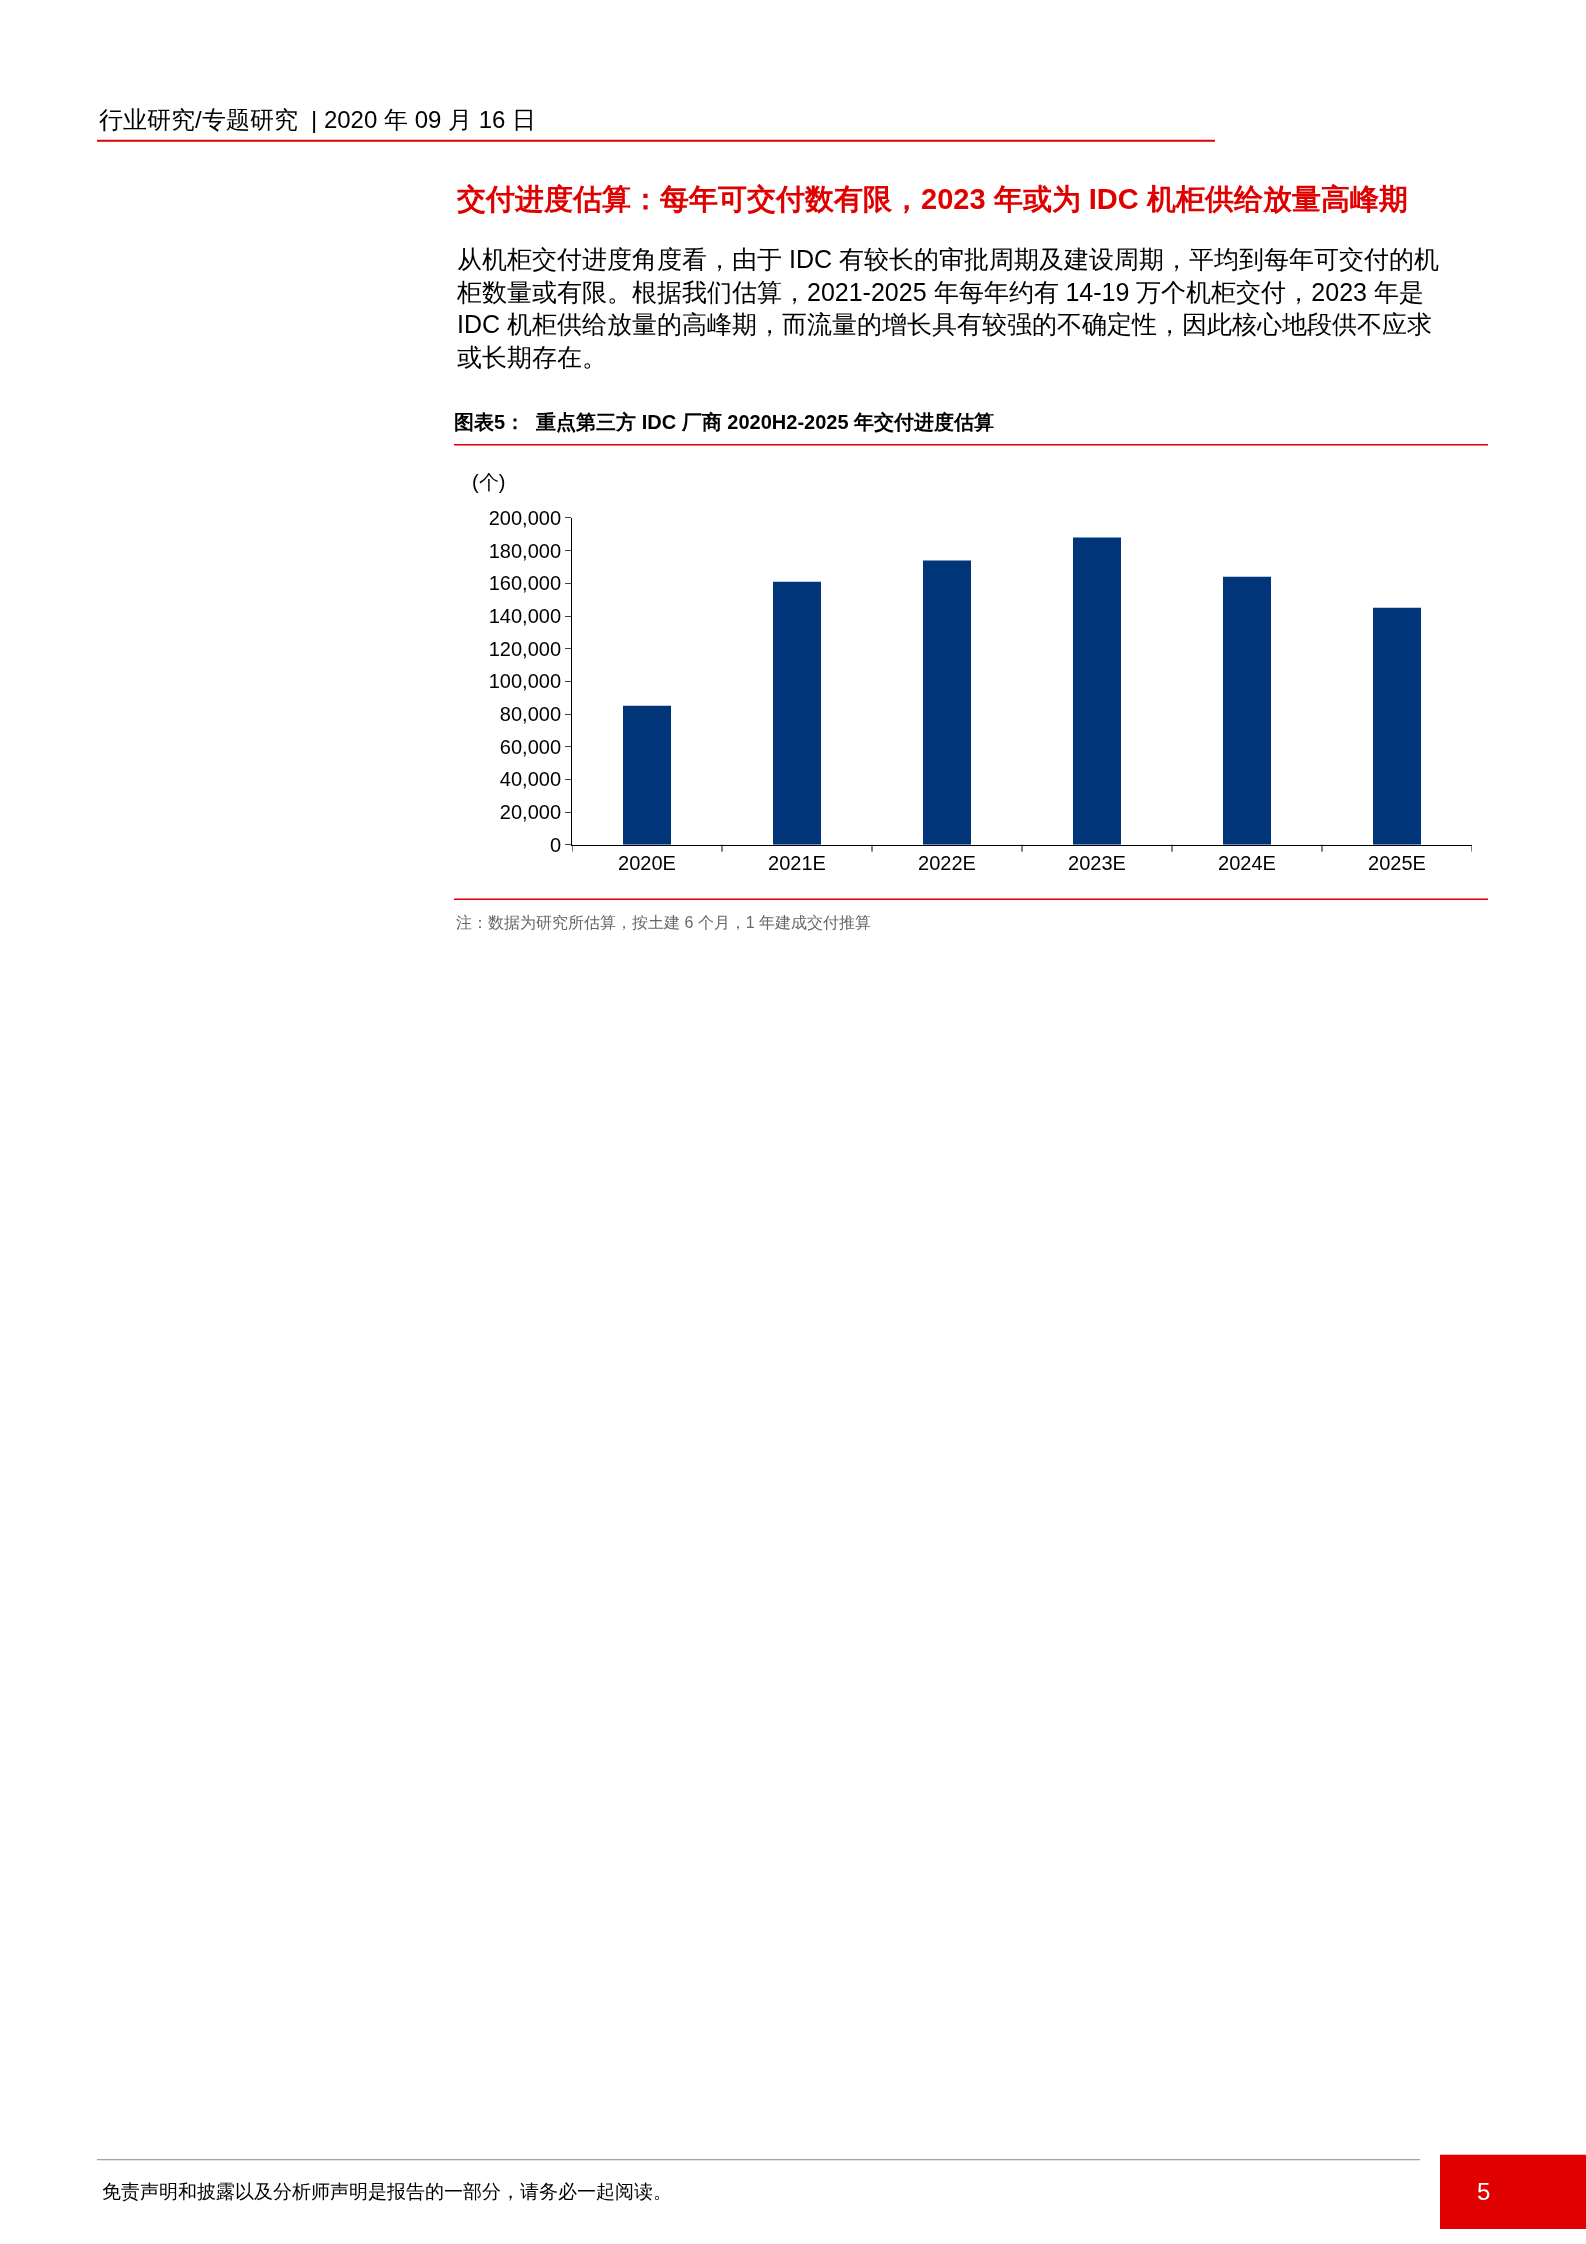 The height and width of the screenshot is (2244, 1586). What do you see at coordinates (664, 922) in the screenshot?
I see `text: 注：数据为研究所估算，按土建 6 个月，1 年建成交付推算` at bounding box center [664, 922].